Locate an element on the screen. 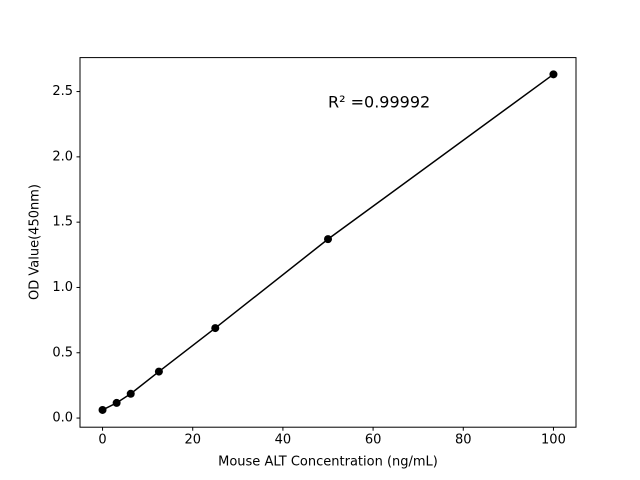 Image resolution: width=640 pixels, height=480 pixels. annotation: R² =0.99992 is located at coordinates (379, 102).